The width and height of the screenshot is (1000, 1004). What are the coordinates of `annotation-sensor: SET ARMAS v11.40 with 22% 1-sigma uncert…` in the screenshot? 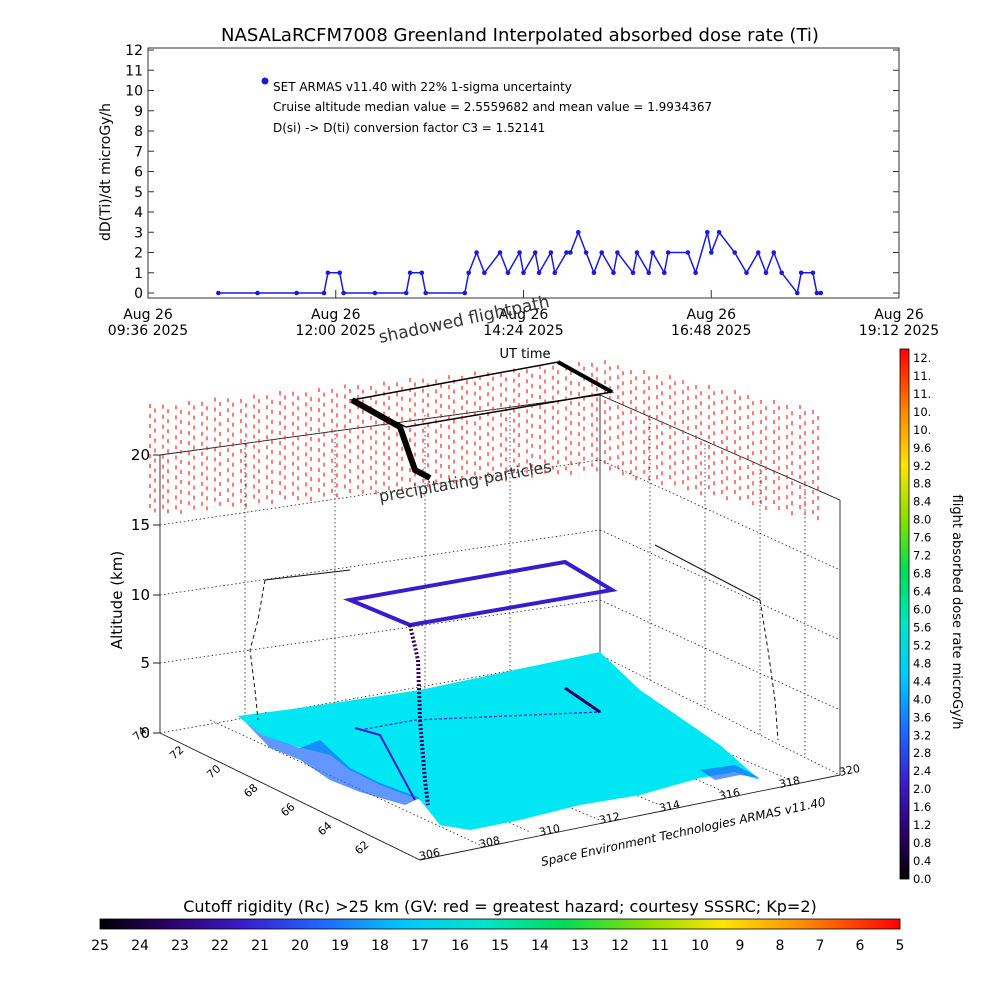 It's located at (422, 87).